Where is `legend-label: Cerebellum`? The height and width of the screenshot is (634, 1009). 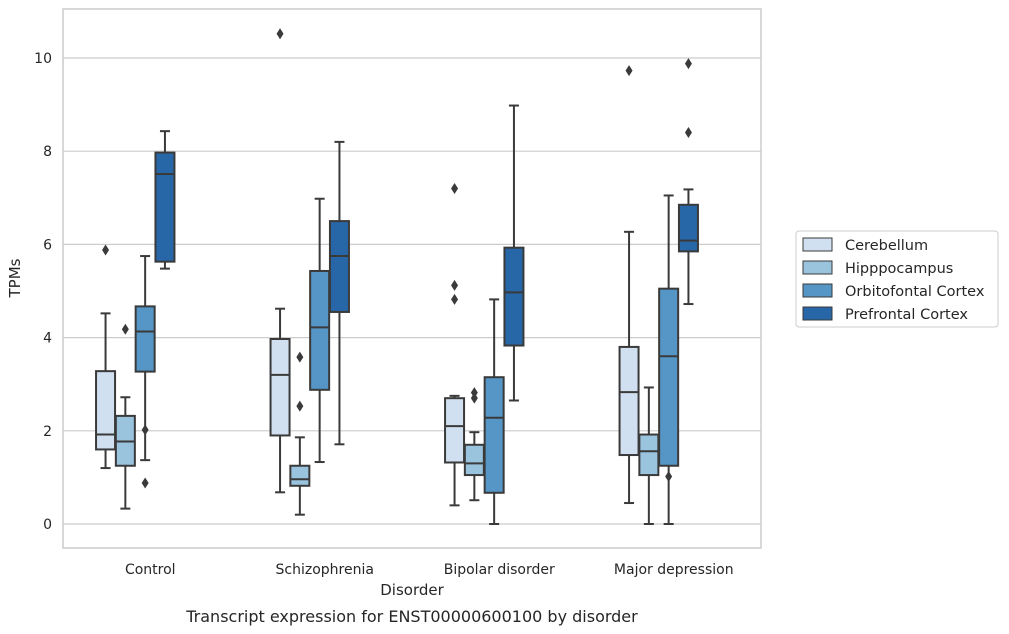 legend-label: Cerebellum is located at coordinates (886, 246).